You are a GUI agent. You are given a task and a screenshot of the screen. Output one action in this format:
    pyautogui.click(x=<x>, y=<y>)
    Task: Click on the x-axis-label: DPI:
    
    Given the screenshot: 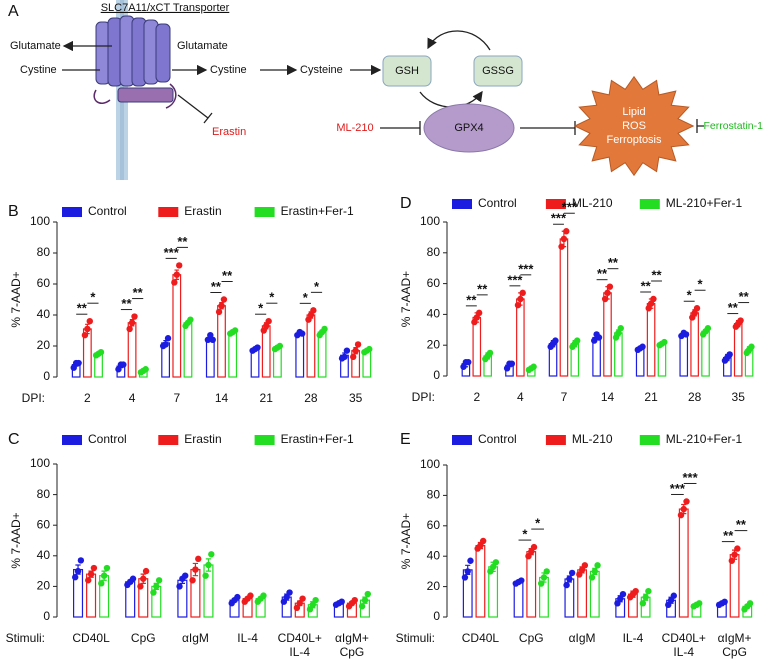 What is the action you would take?
    pyautogui.click(x=423, y=397)
    